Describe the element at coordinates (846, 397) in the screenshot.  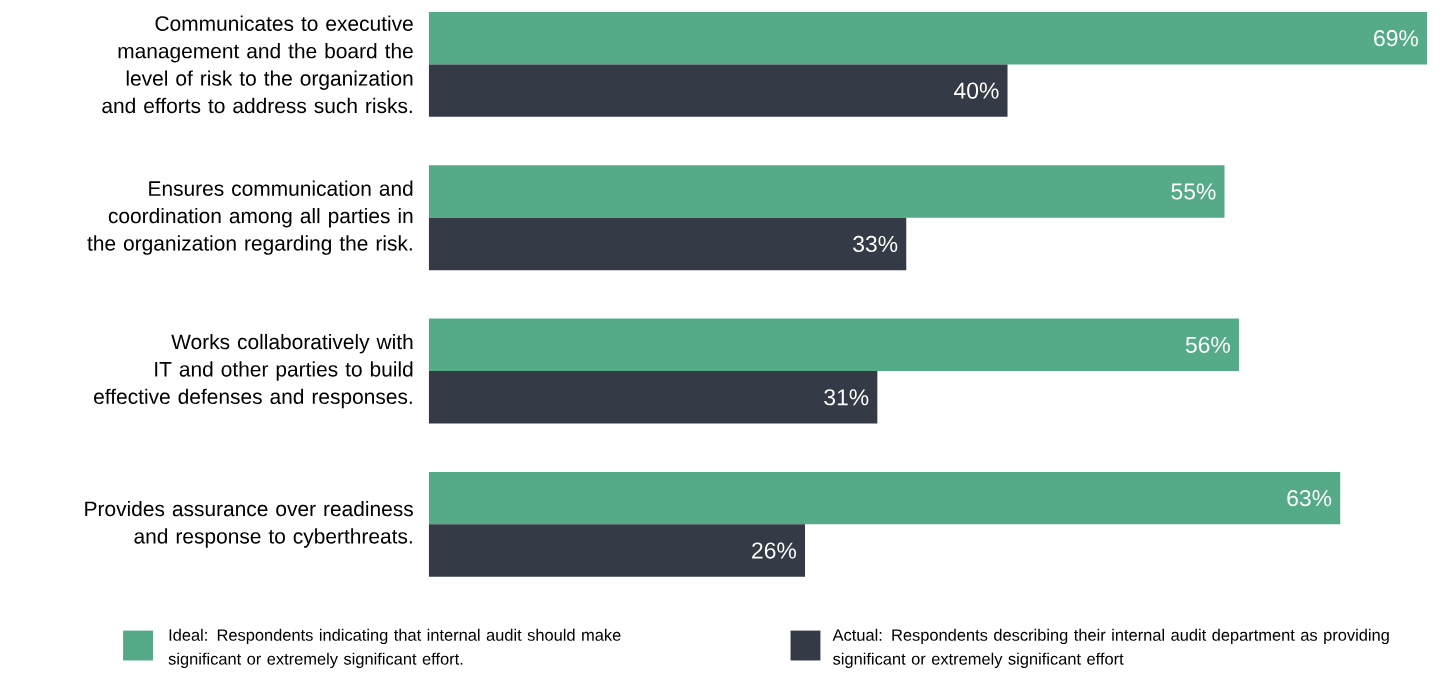
I see `data-label: 31%` at that location.